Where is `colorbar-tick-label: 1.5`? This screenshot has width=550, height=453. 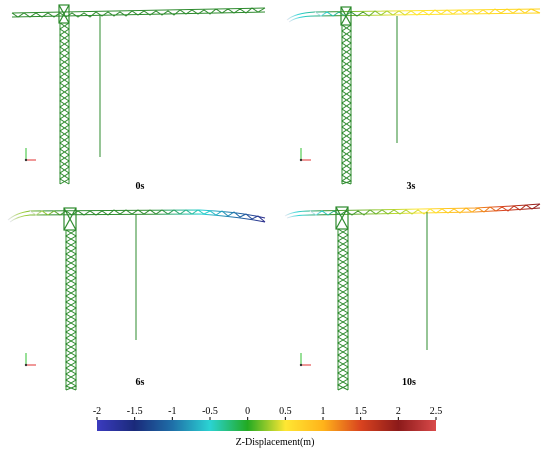
colorbar-tick-label: 1.5 is located at coordinates (360, 411).